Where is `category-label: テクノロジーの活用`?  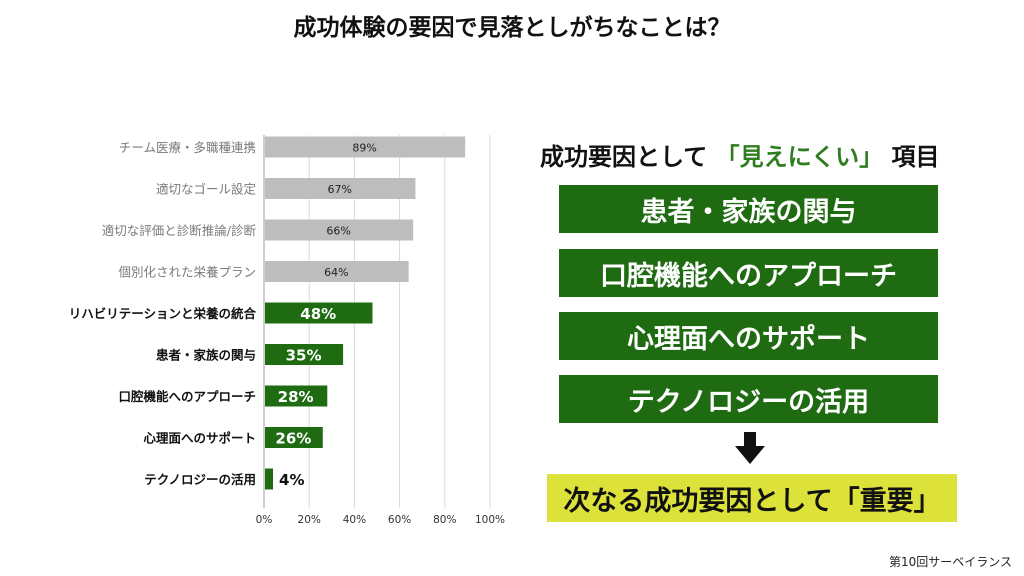 category-label: テクノロジーの活用 is located at coordinates (200, 479).